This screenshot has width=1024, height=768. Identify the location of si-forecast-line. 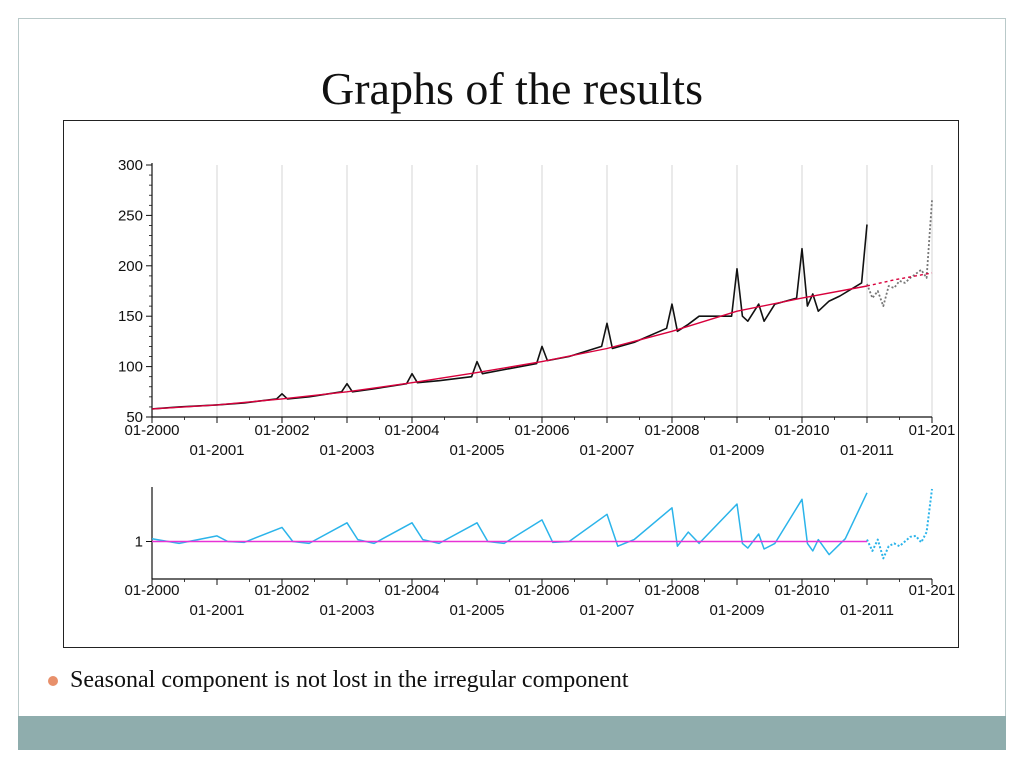
(899, 524).